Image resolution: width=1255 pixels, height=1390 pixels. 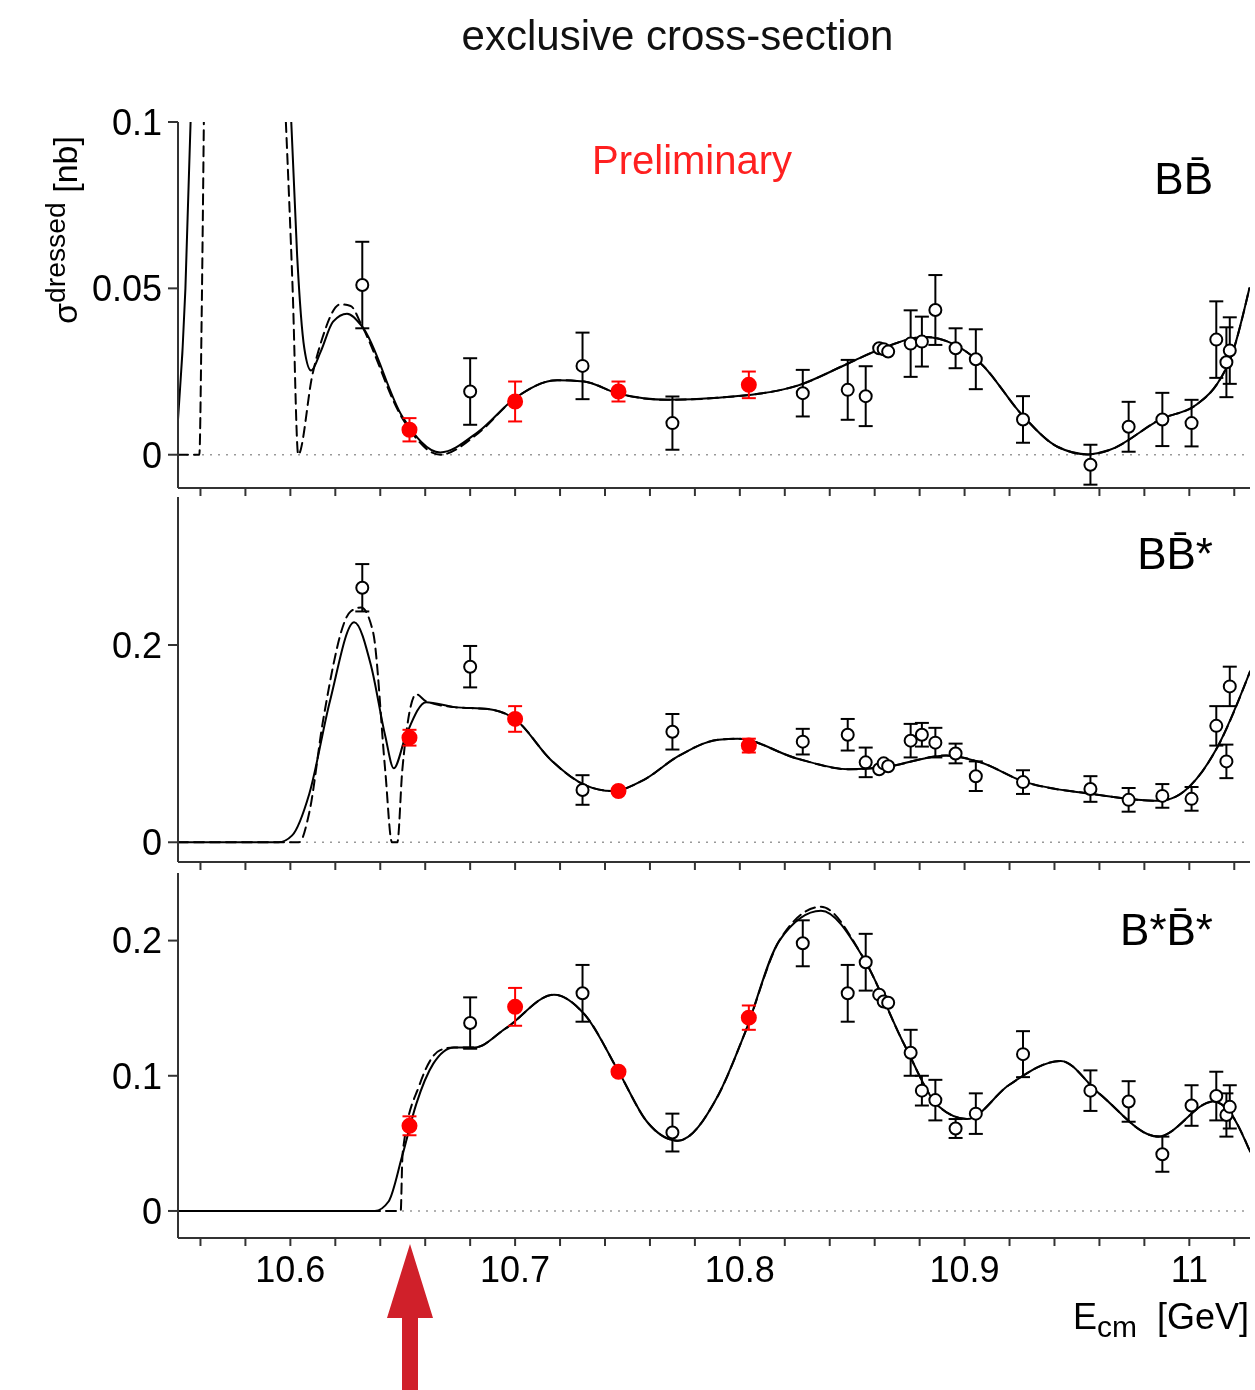 I want to click on x-tick-label: 10.9, so click(x=964, y=1269).